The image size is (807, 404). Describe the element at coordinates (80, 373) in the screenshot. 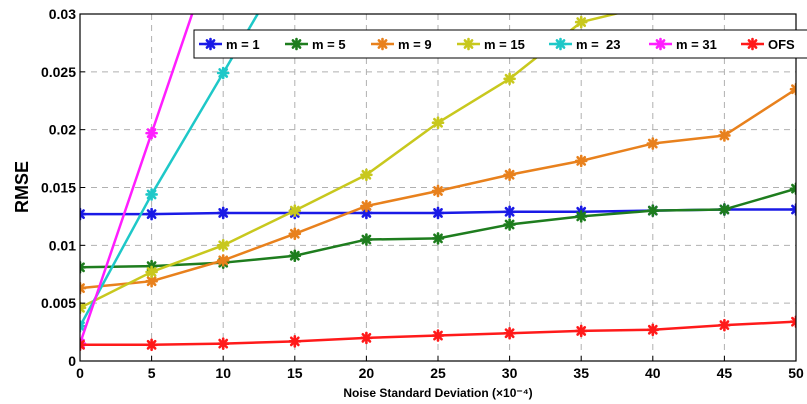

I see `x-tick-label: 0` at that location.